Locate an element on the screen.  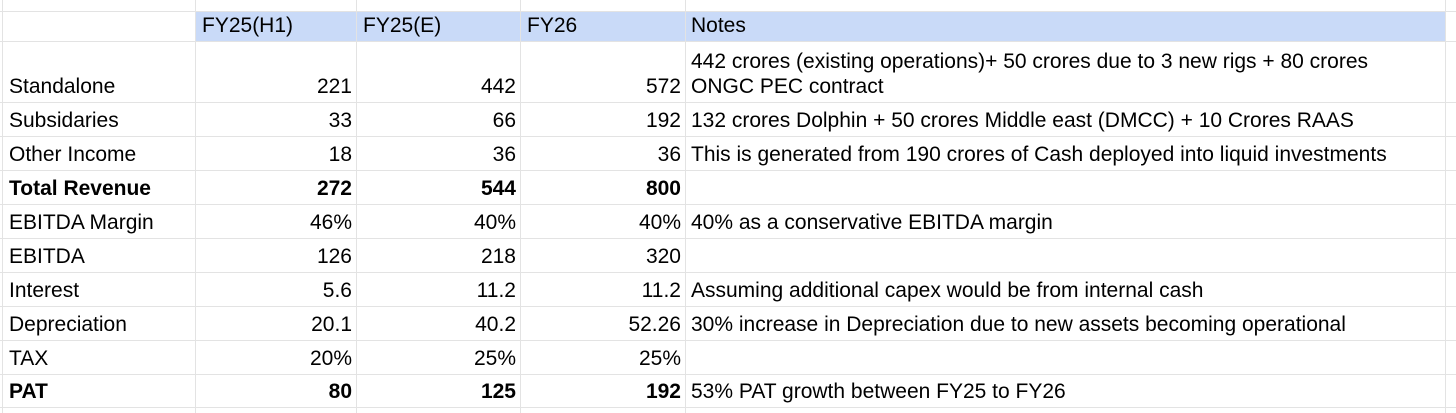
cell-value-fy25h1: 33 is located at coordinates (276, 120).